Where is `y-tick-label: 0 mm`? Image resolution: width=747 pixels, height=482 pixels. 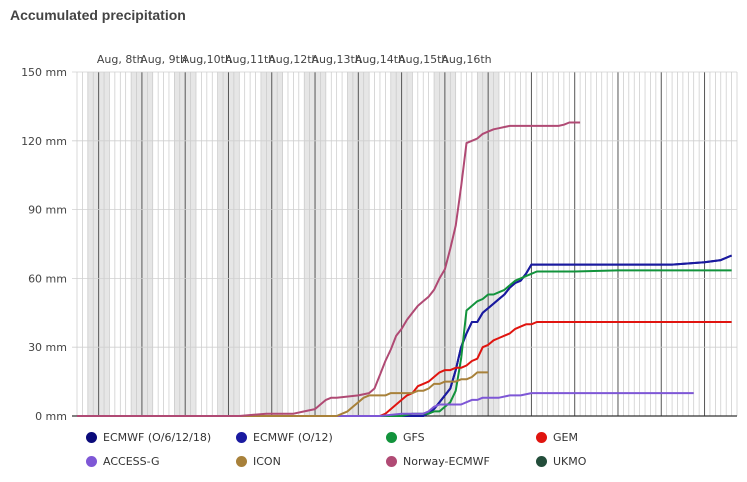 y-tick-label: 0 mm is located at coordinates (51, 416).